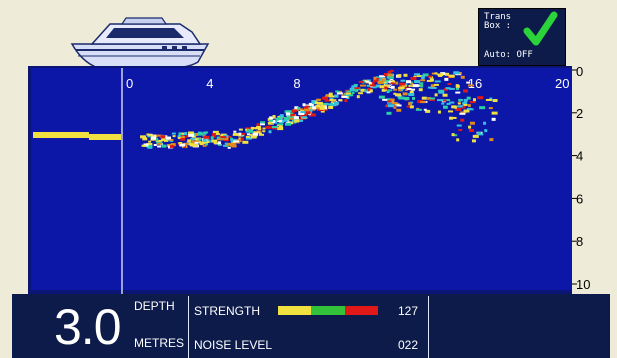 The width and height of the screenshot is (617, 358). Describe the element at coordinates (61, 135) in the screenshot. I see `current-depth-marker` at that location.